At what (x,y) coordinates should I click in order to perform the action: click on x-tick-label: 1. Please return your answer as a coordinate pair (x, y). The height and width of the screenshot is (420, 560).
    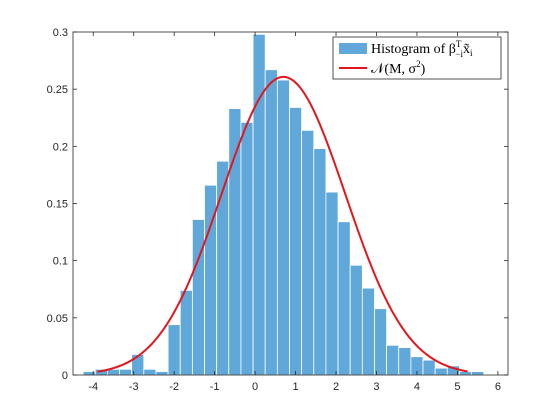
    Looking at the image, I should click on (295, 387).